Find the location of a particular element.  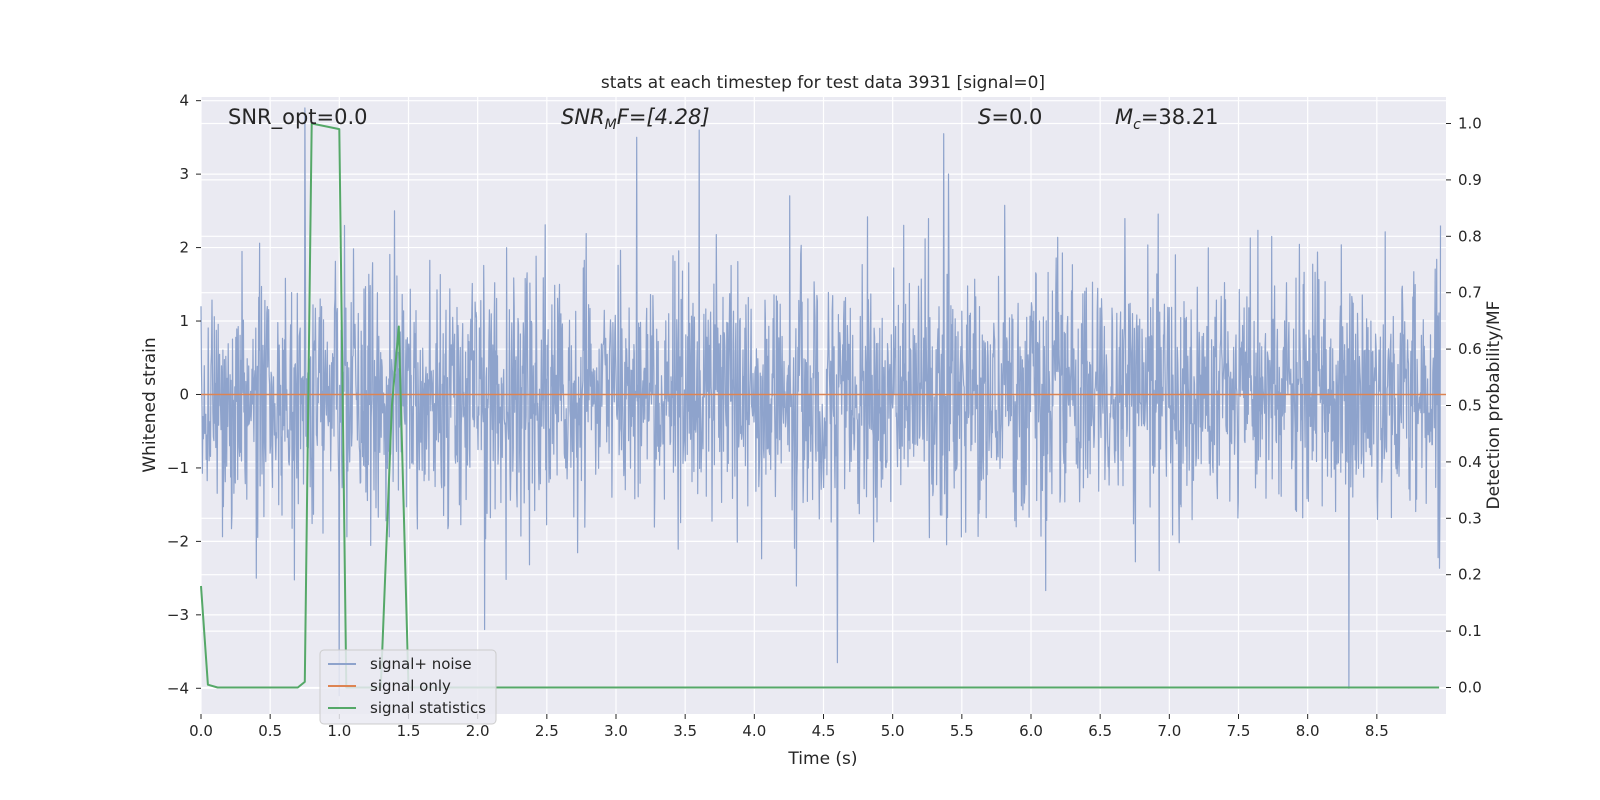

y-right-tick-label: 0.6 is located at coordinates (1470, 349).